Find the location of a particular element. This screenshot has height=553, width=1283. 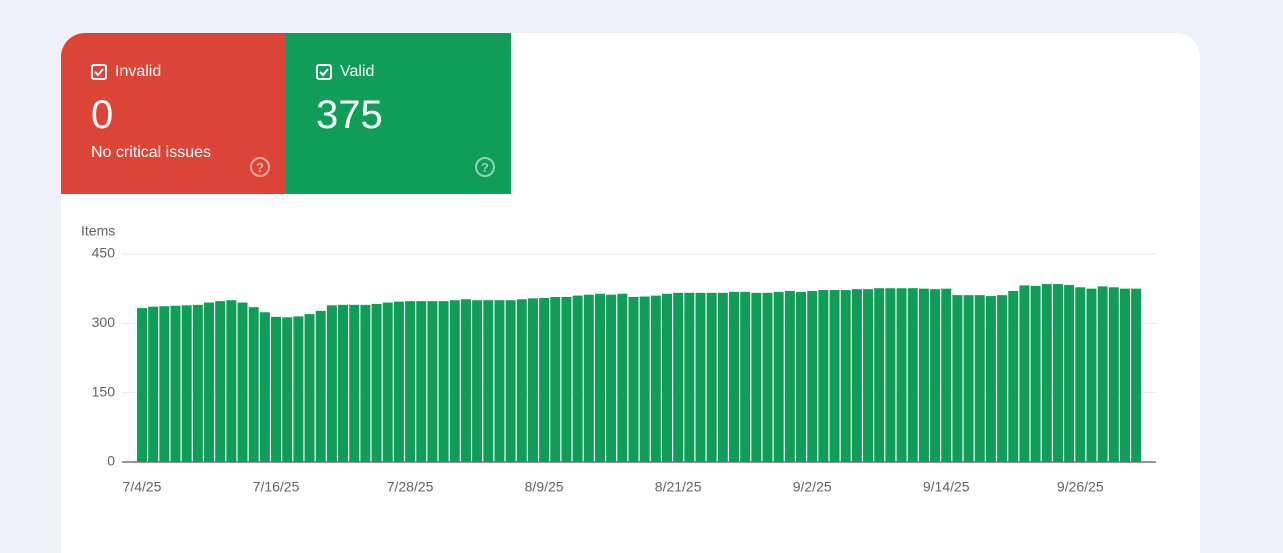

y-tick-label: 450 is located at coordinates (104, 253).